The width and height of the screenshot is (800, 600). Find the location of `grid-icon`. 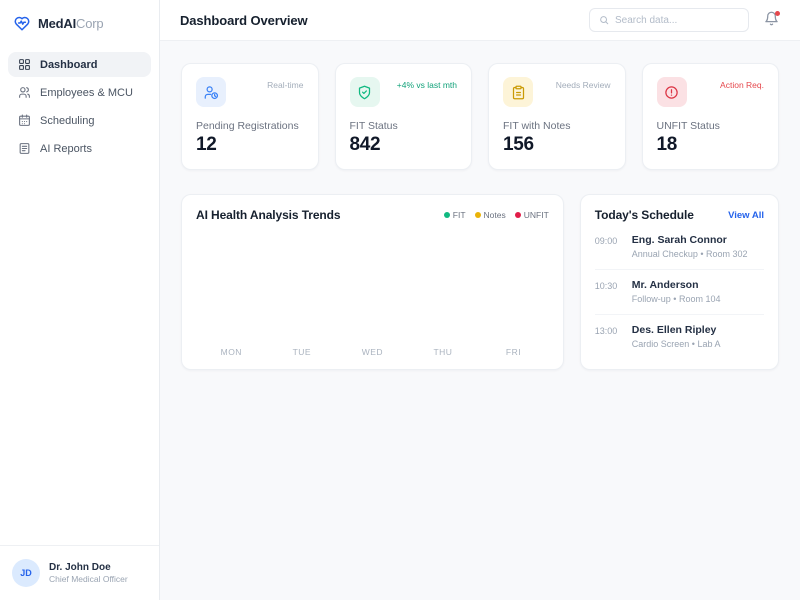

grid-icon is located at coordinates (24, 64).